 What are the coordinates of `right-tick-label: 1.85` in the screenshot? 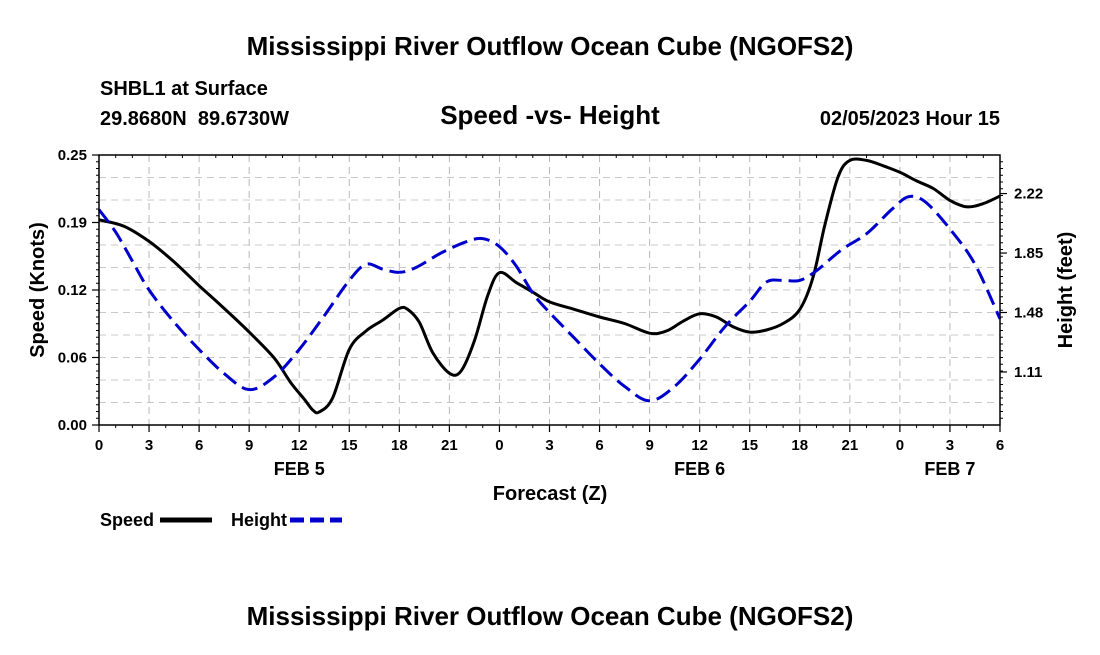 It's located at (1028, 253).